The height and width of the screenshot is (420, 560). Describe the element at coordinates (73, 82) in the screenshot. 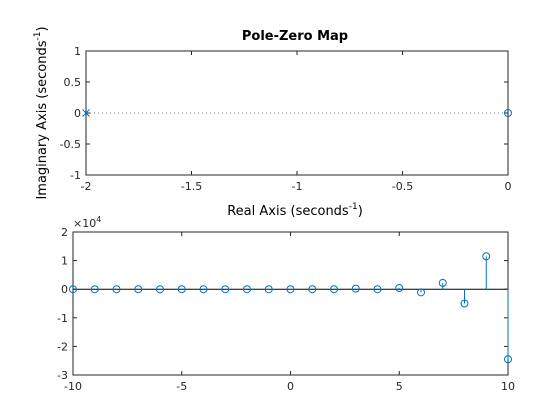

I see `pole-zero-ytick-label: 0.5` at that location.